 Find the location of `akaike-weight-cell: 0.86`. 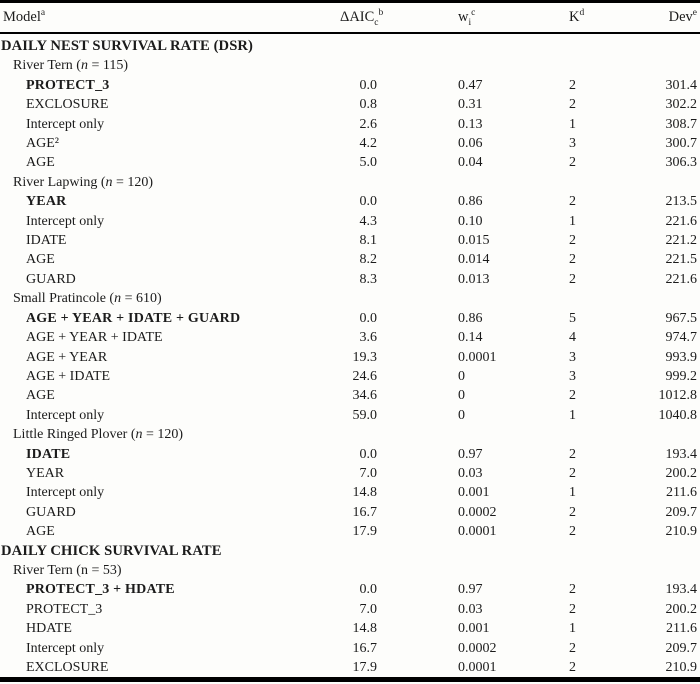

akaike-weight-cell: 0.86 is located at coordinates (470, 318).